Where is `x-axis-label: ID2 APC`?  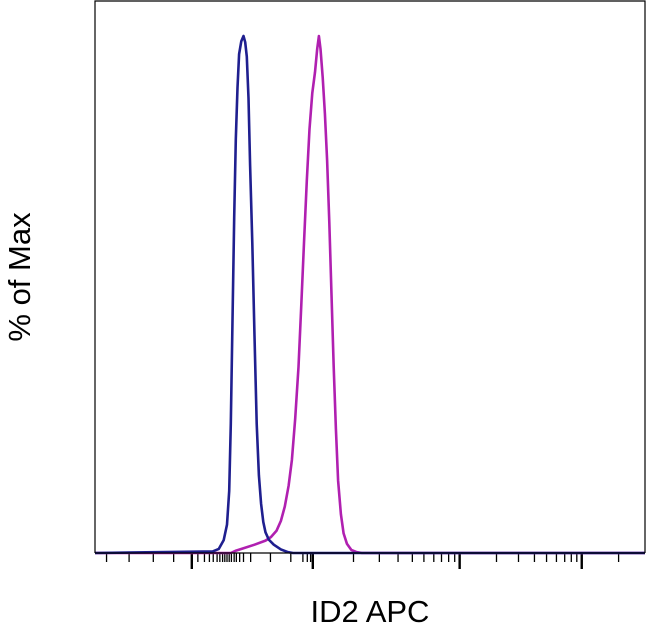 x-axis-label: ID2 APC is located at coordinates (370, 611).